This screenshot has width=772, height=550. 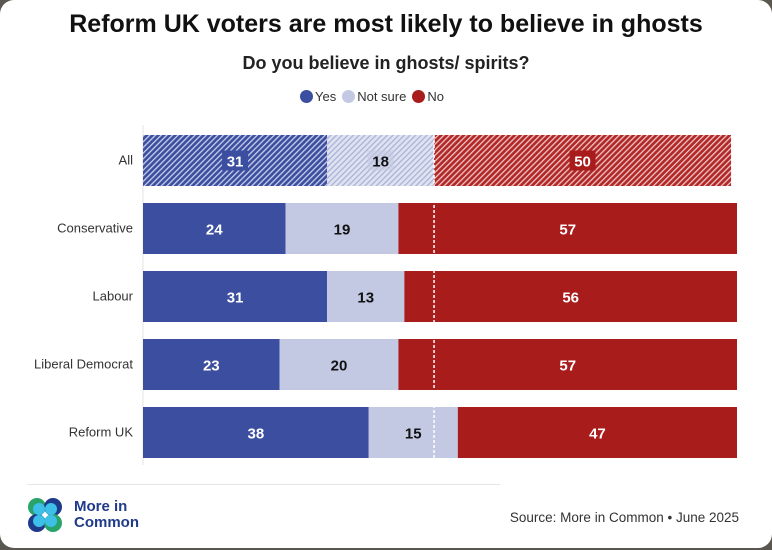 I want to click on data-label: 38, so click(x=256, y=434).